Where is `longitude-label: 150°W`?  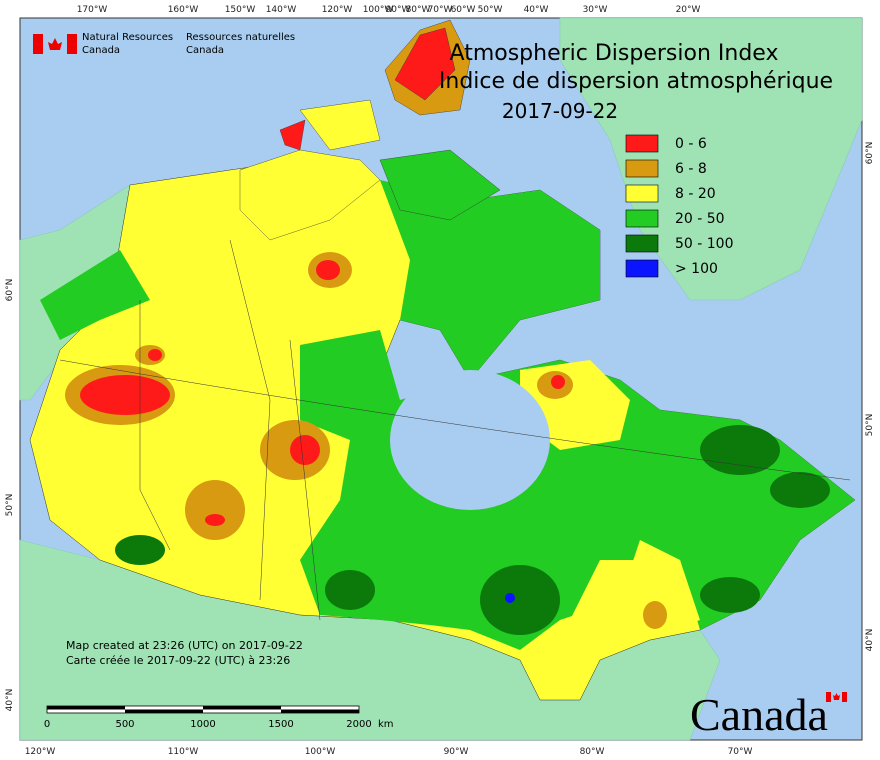
longitude-label: 150°W is located at coordinates (240, 10).